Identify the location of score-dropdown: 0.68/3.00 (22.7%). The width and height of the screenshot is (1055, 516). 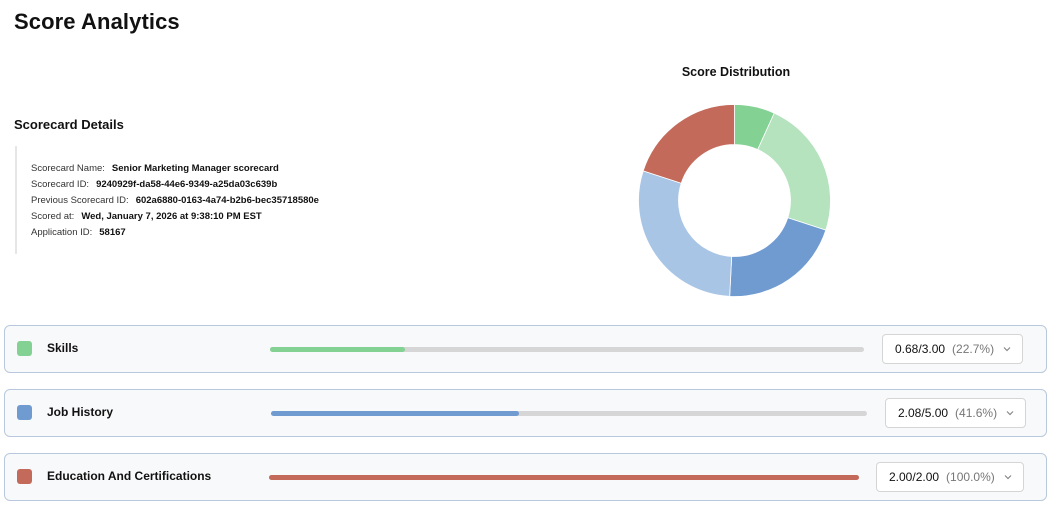
(953, 349).